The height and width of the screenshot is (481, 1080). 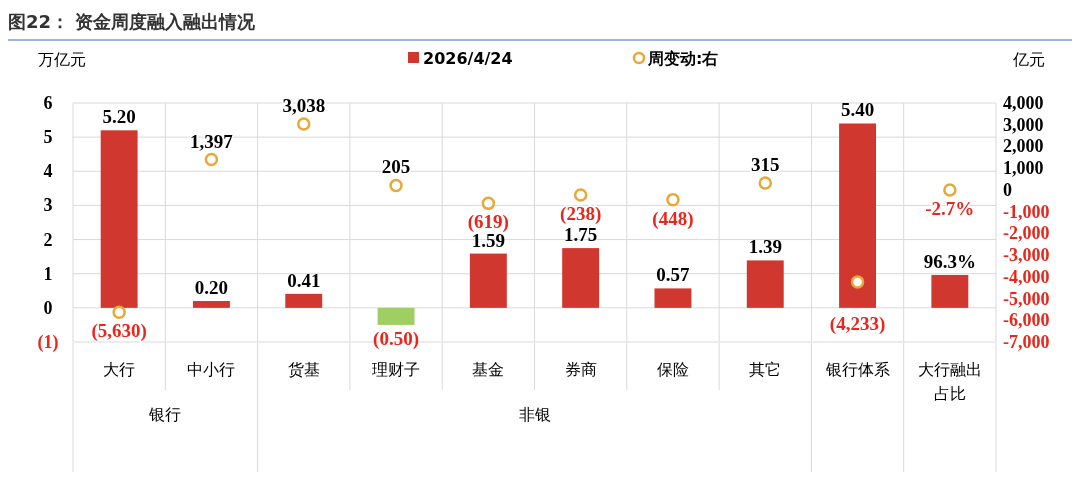 What do you see at coordinates (119, 117) in the screenshot?
I see `data-label: 5.20` at bounding box center [119, 117].